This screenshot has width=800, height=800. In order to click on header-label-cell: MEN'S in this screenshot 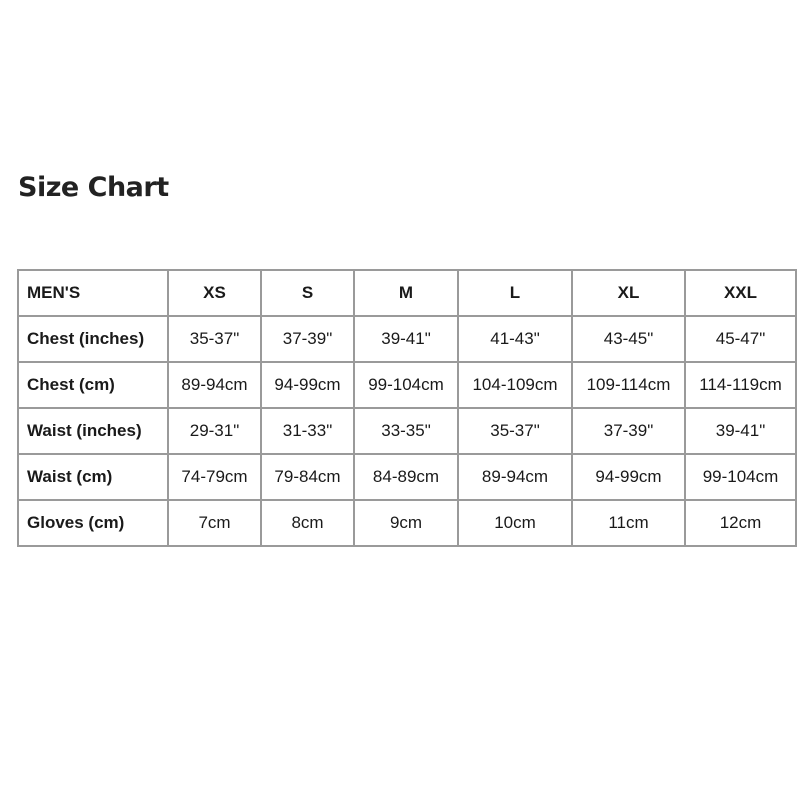, I will do `click(93, 293)`.